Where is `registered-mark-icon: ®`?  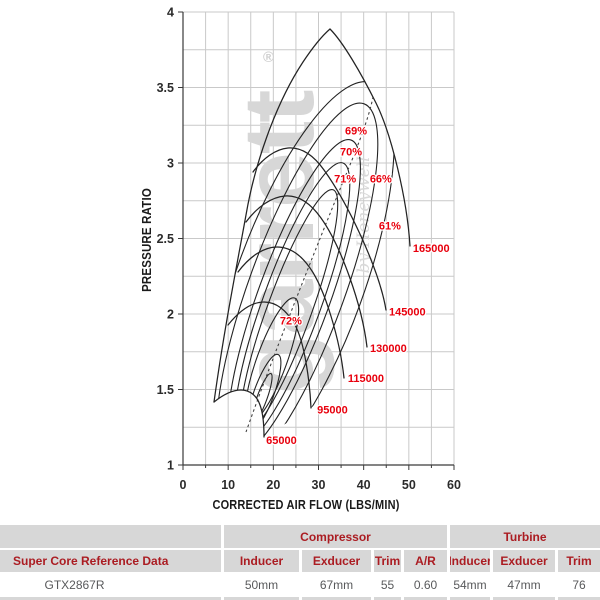 registered-mark-icon: ® is located at coordinates (268, 57).